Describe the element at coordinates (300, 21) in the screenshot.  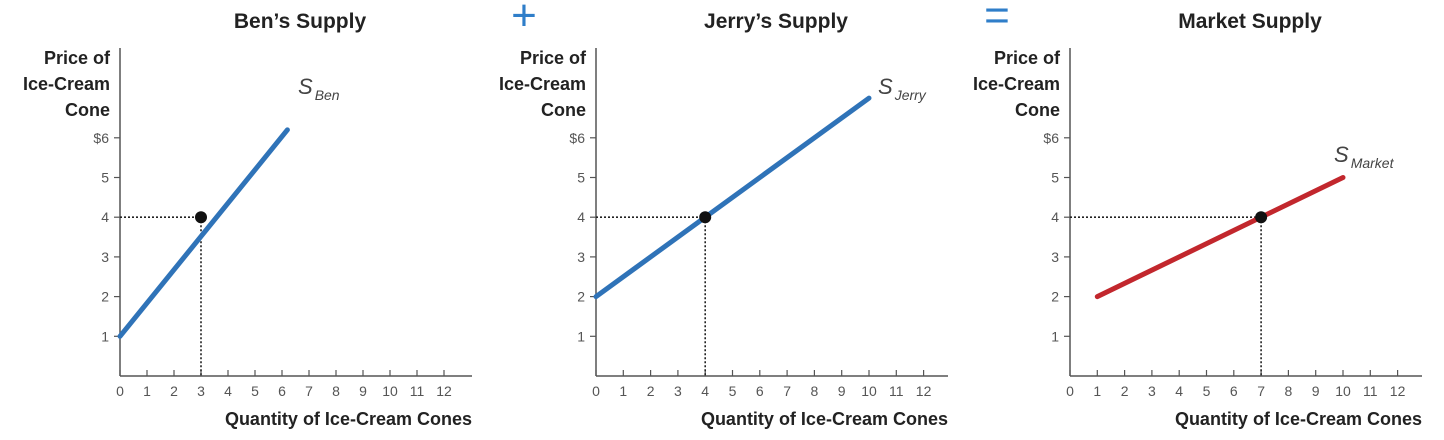
I see `chart-title: Ben’s Supply` at that location.